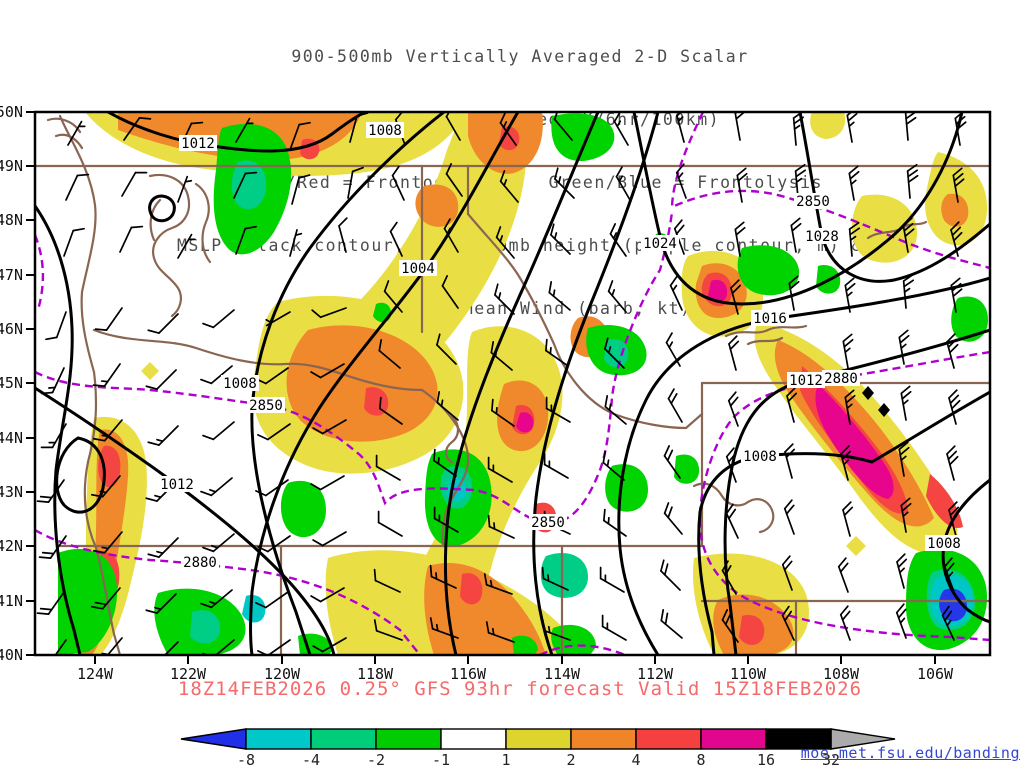  What do you see at coordinates (570, 759) in the screenshot?
I see `svg-text: 2` at bounding box center [570, 759].